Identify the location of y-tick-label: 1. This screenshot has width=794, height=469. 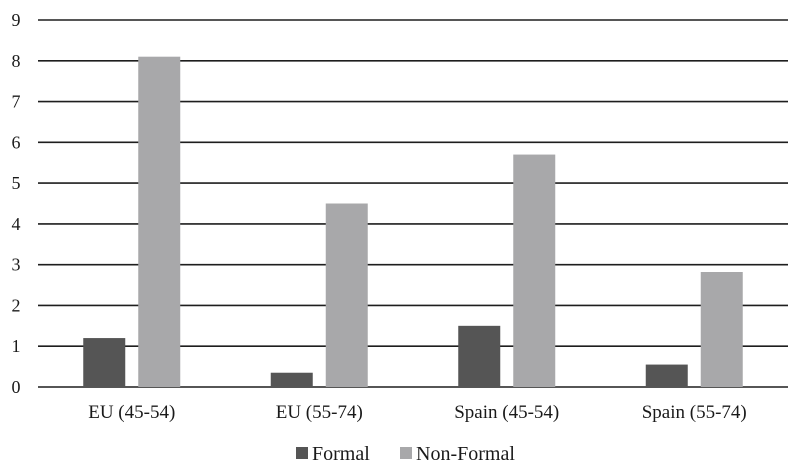
(16, 346).